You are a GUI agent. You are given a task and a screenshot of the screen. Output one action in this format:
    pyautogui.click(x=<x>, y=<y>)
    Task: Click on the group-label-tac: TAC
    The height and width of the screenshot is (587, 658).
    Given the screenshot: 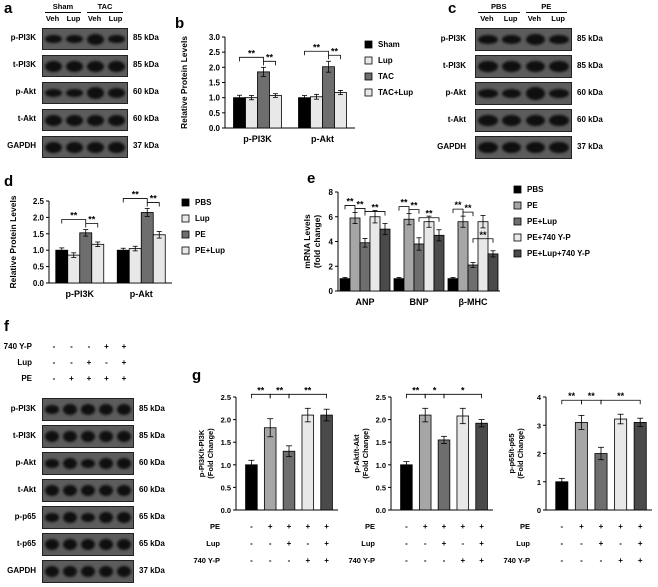 What is the action you would take?
    pyautogui.click(x=105, y=6)
    